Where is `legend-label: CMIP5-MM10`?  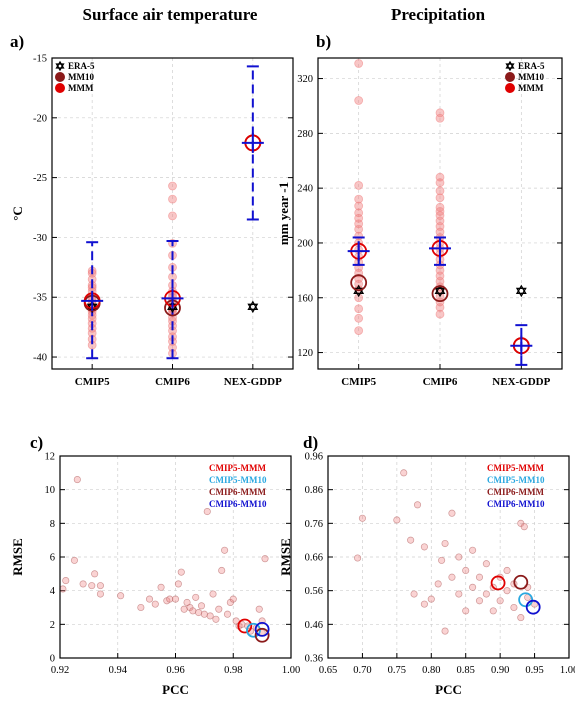
legend-label: CMIP5-MM10 is located at coordinates (238, 480).